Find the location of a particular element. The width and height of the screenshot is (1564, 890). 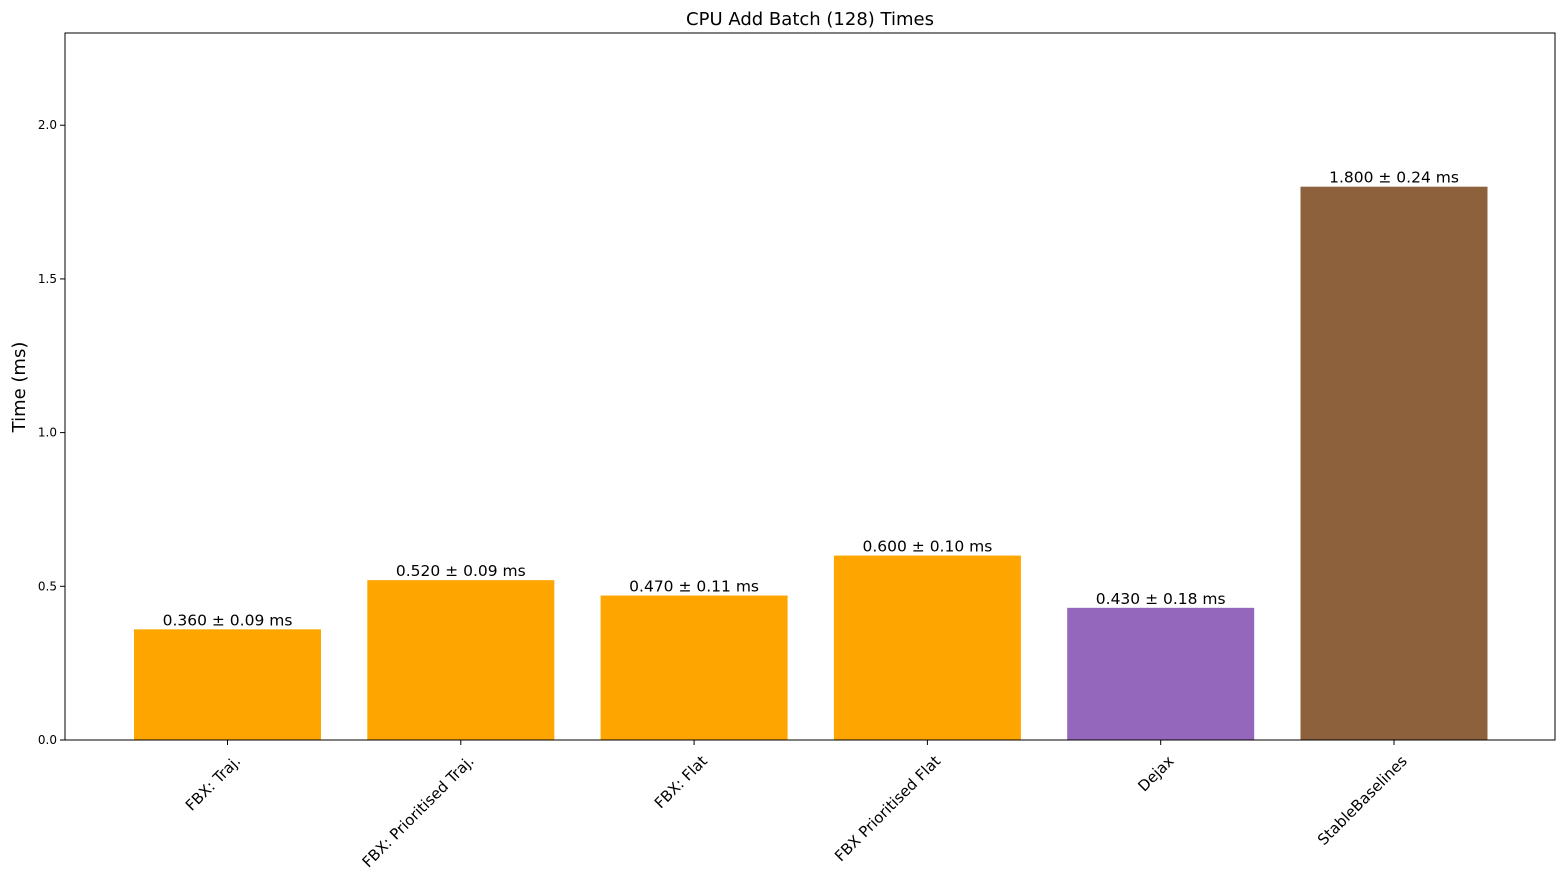

x-tick-label: FBX: Flat is located at coordinates (681, 782).